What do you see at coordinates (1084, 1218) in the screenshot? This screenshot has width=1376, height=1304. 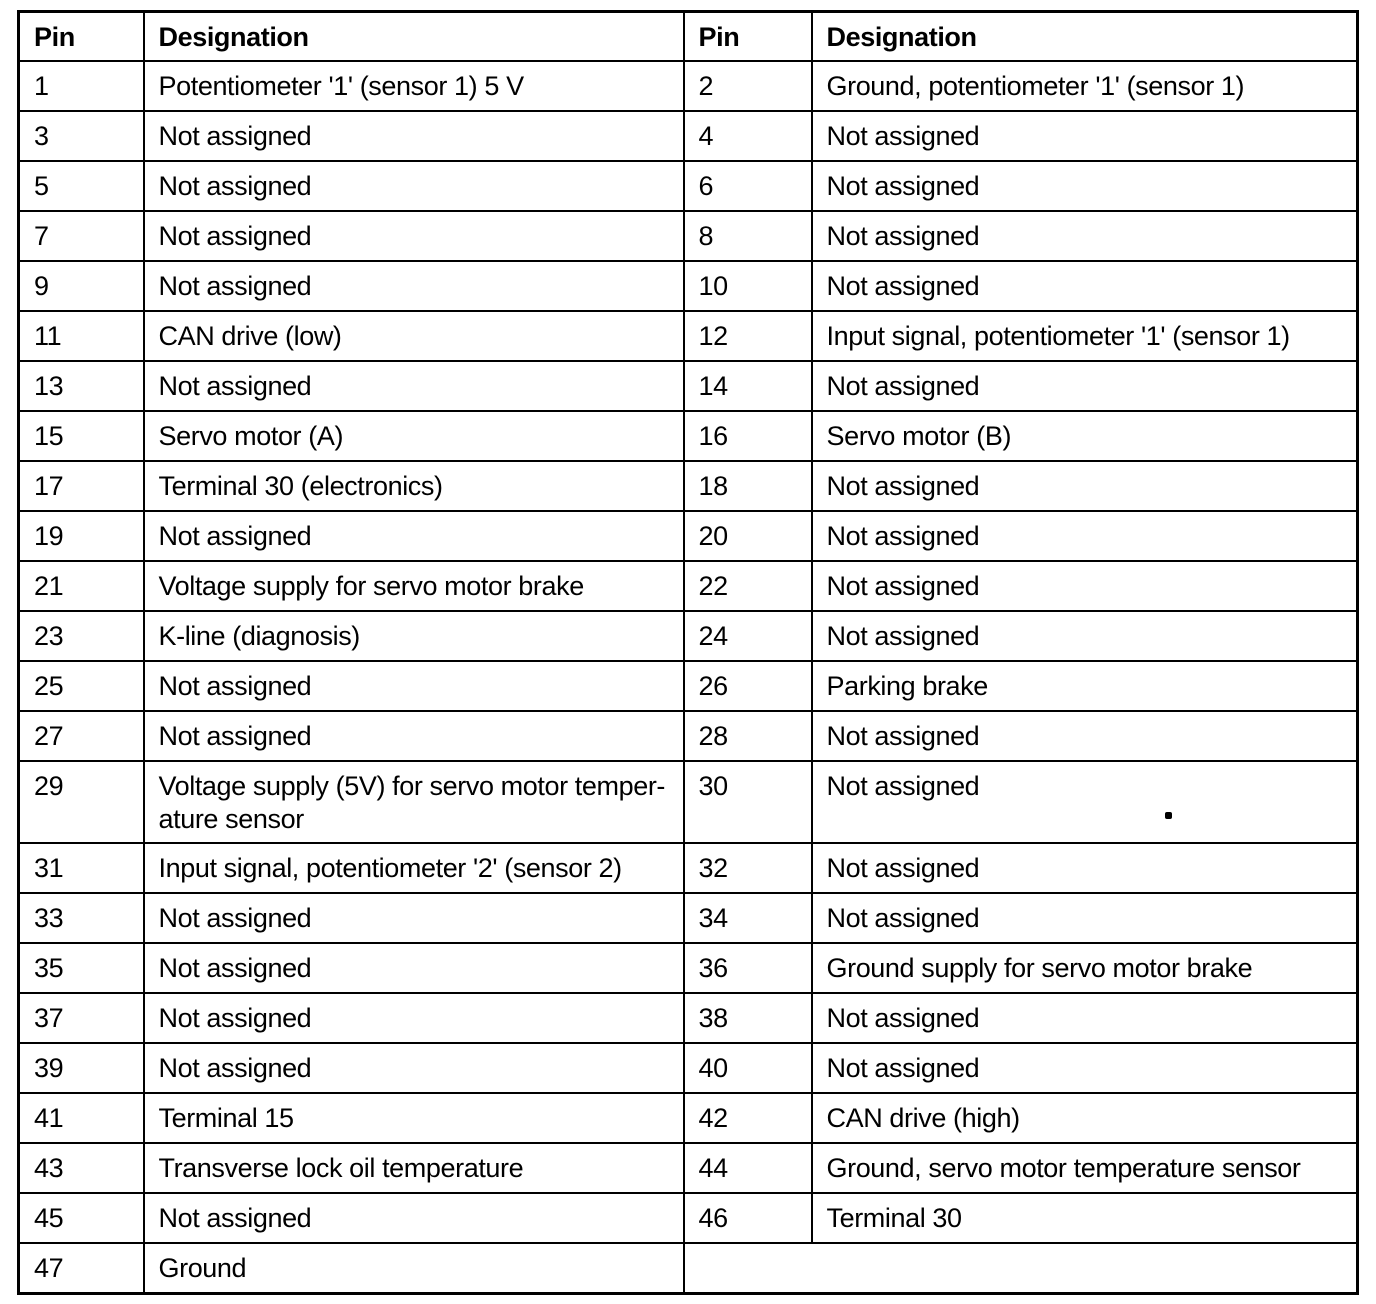 I see `designation-cell: Terminal 30` at bounding box center [1084, 1218].